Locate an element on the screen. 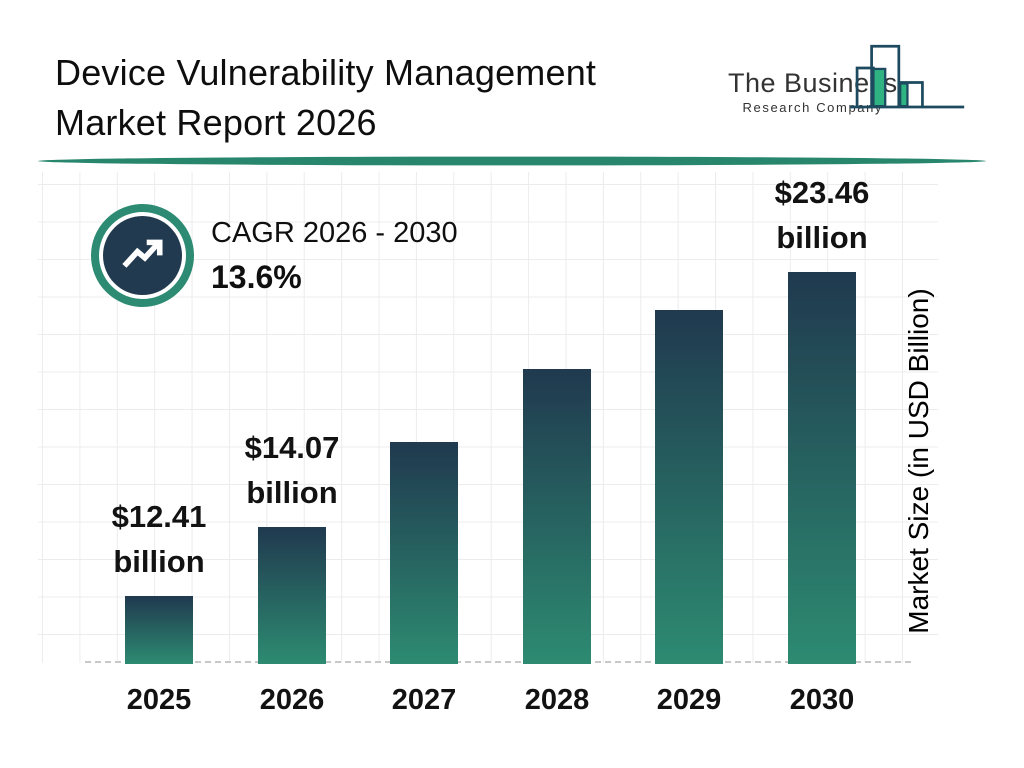 The image size is (1024, 768). bar-2027 is located at coordinates (424, 553).